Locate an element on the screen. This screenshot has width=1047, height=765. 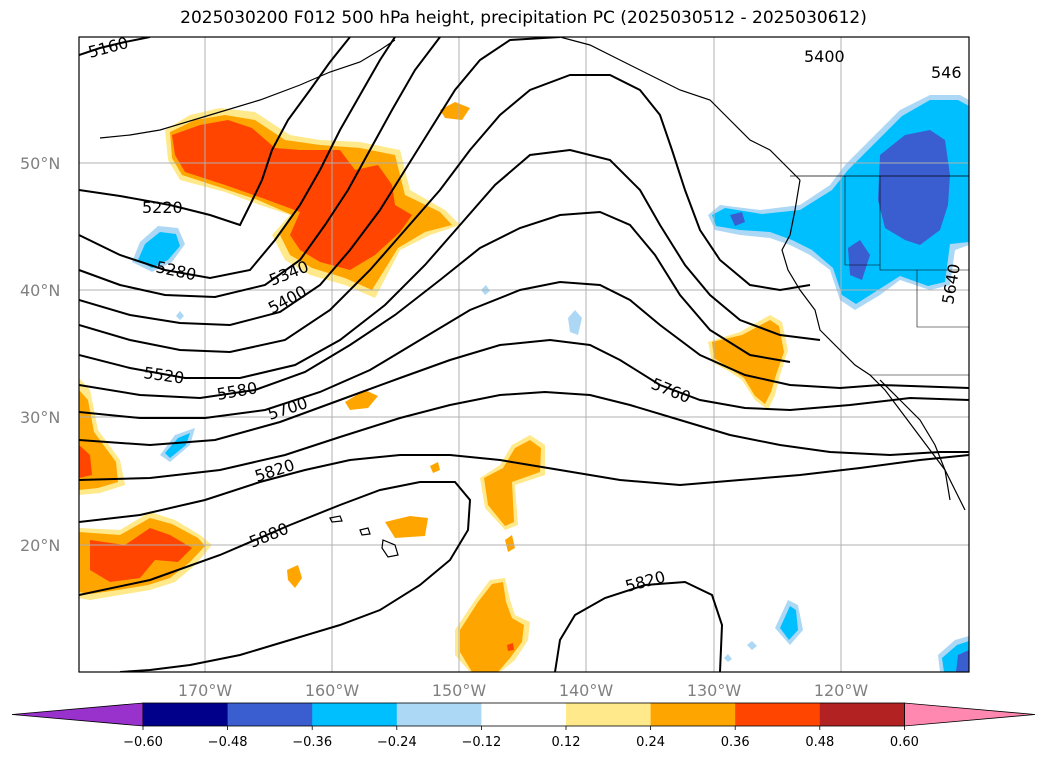
coastline-baja is located at coordinates (915, 440).